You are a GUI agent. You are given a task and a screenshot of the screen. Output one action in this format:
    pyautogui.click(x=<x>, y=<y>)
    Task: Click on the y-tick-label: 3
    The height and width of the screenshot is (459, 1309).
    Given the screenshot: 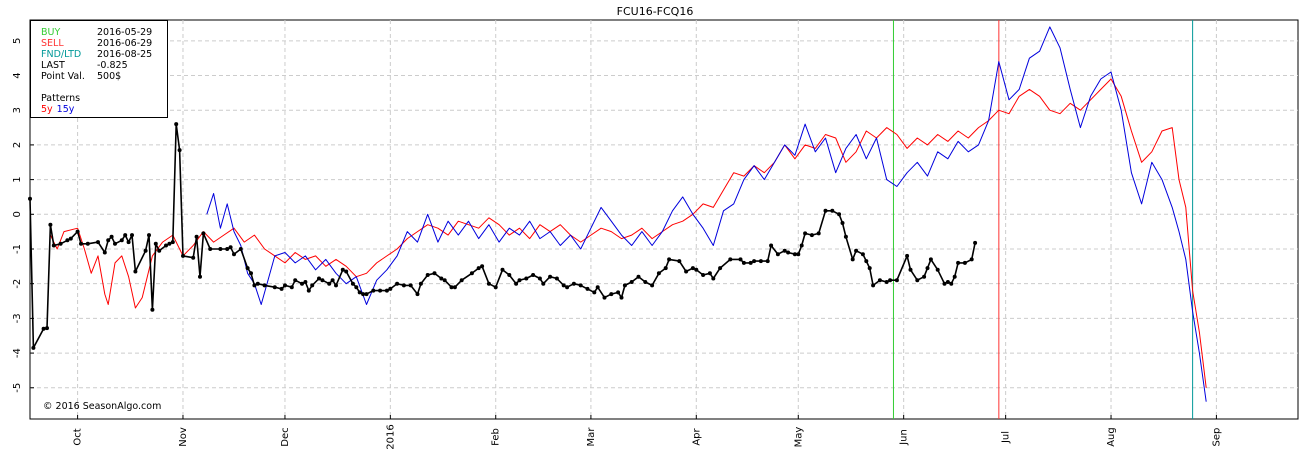 What is the action you would take?
    pyautogui.click(x=17, y=110)
    